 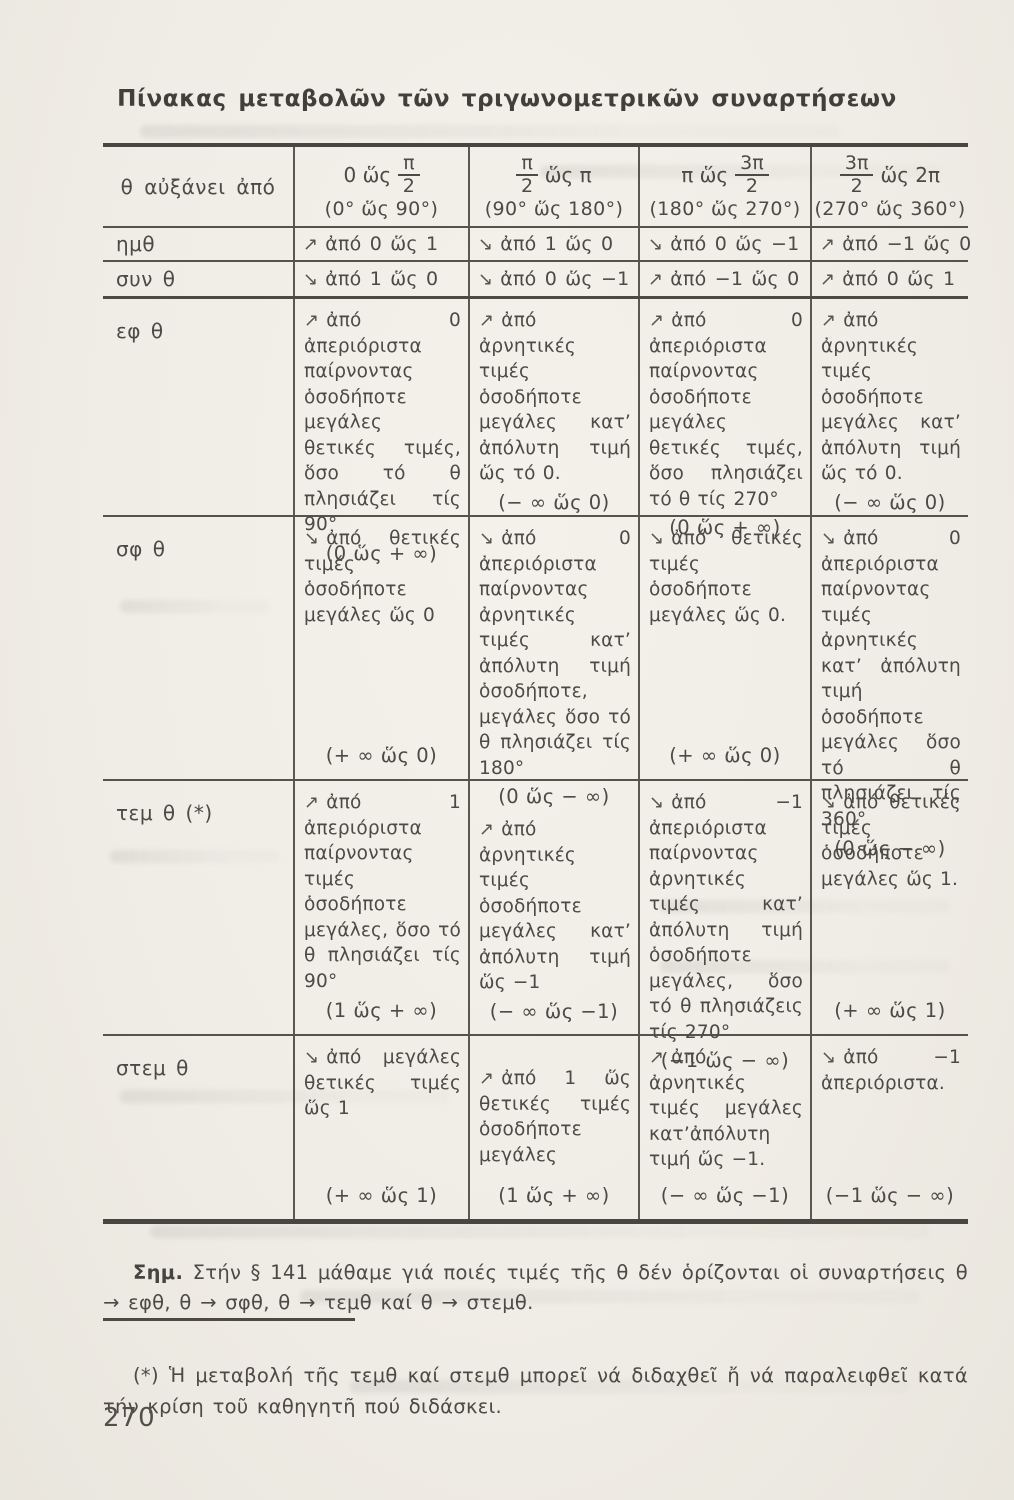 What do you see at coordinates (725, 209) in the screenshot?
I see `header-degrees: (180° ὥς 270°)` at bounding box center [725, 209].